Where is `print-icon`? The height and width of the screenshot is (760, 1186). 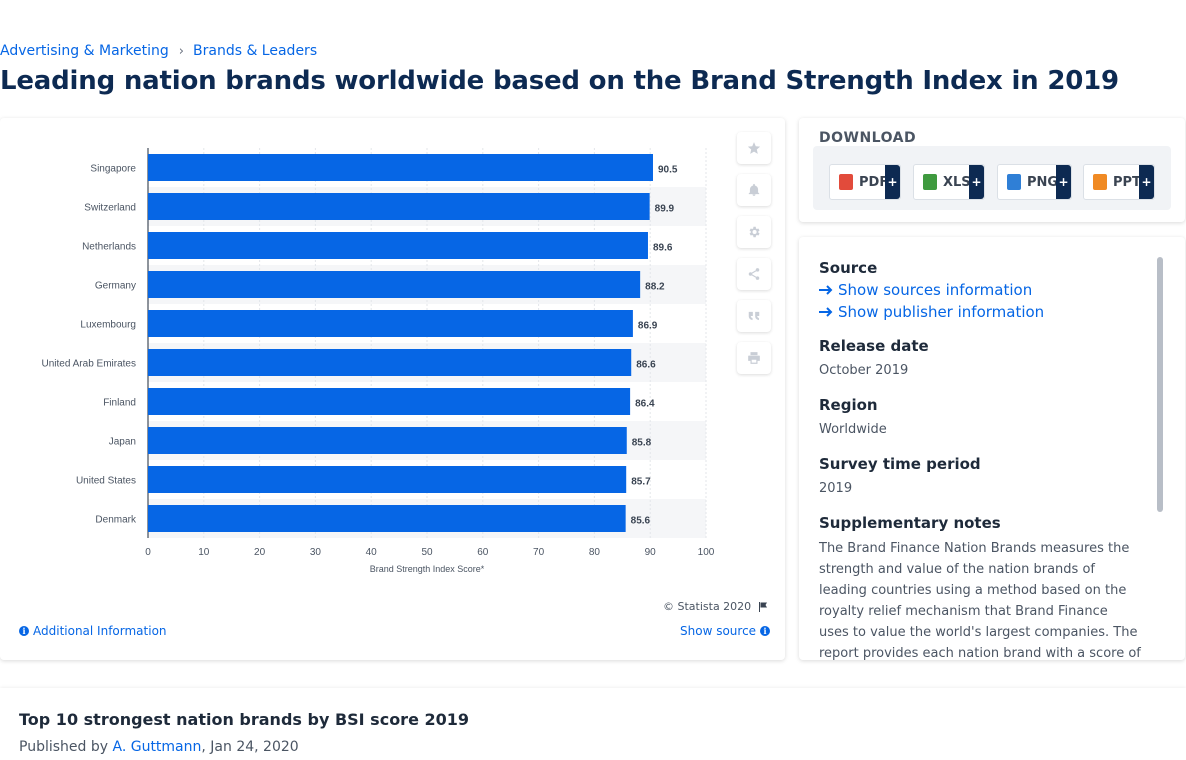
print-icon is located at coordinates (754, 358).